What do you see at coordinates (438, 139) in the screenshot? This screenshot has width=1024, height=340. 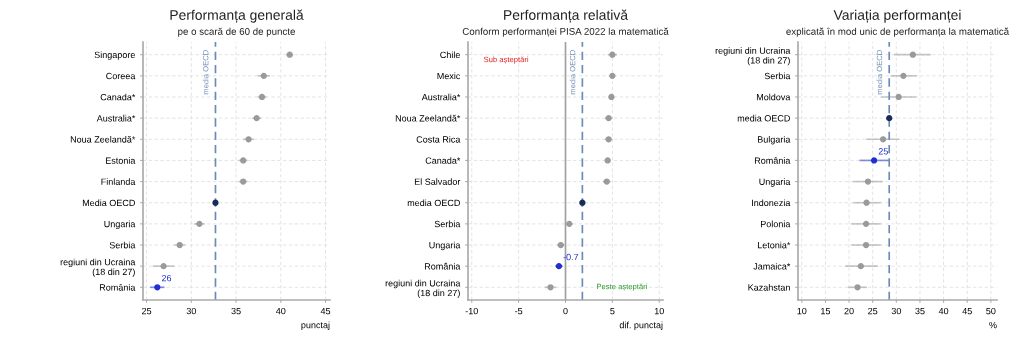 I see `y-tick-label: Costa Rica` at bounding box center [438, 139].